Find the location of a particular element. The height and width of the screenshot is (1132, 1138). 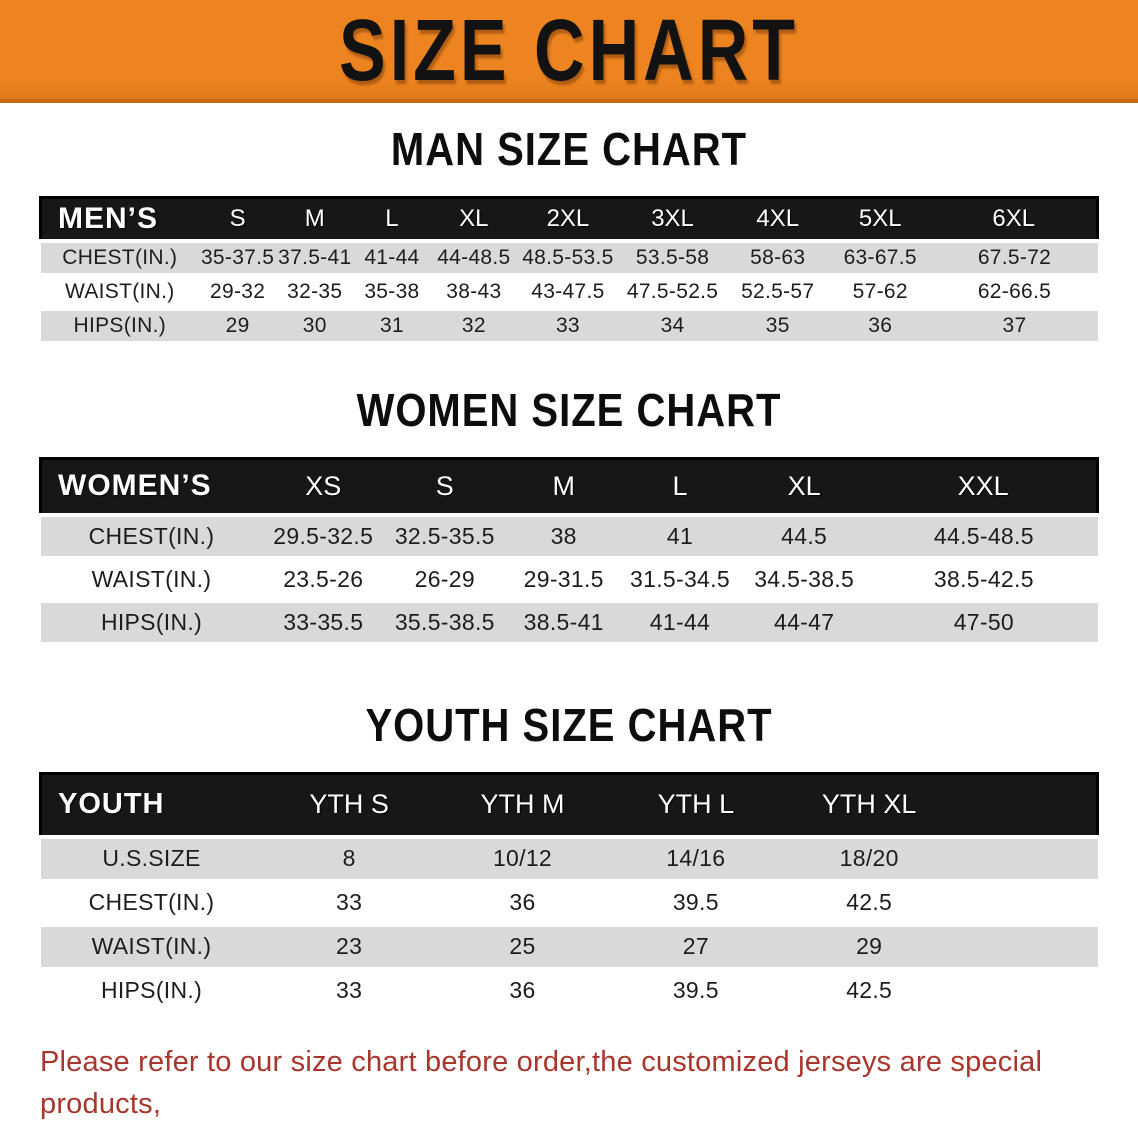

size-value-cell: 27 is located at coordinates (696, 946).